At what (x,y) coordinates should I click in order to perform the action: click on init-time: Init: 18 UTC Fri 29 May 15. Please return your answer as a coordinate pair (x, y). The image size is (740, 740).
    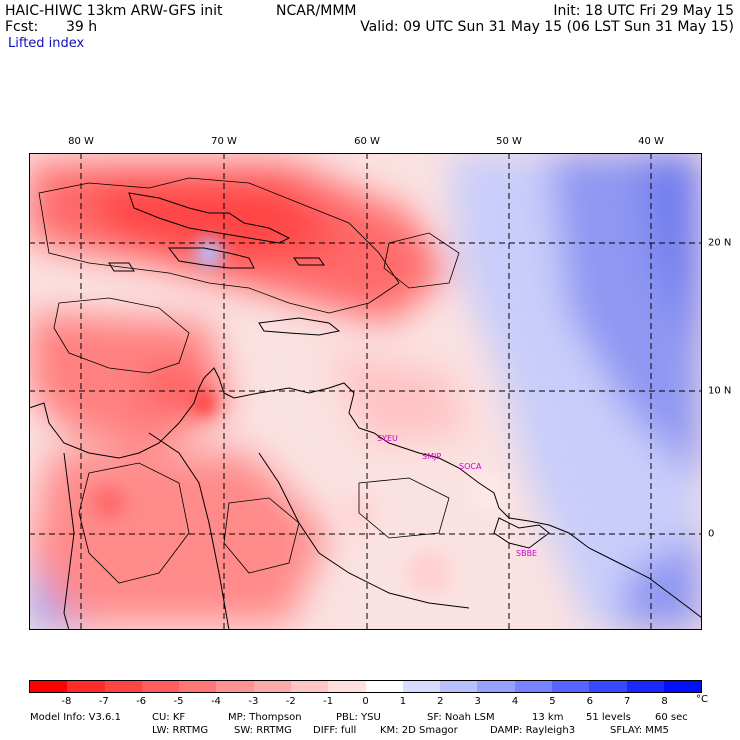
    Looking at the image, I should click on (643, 11).